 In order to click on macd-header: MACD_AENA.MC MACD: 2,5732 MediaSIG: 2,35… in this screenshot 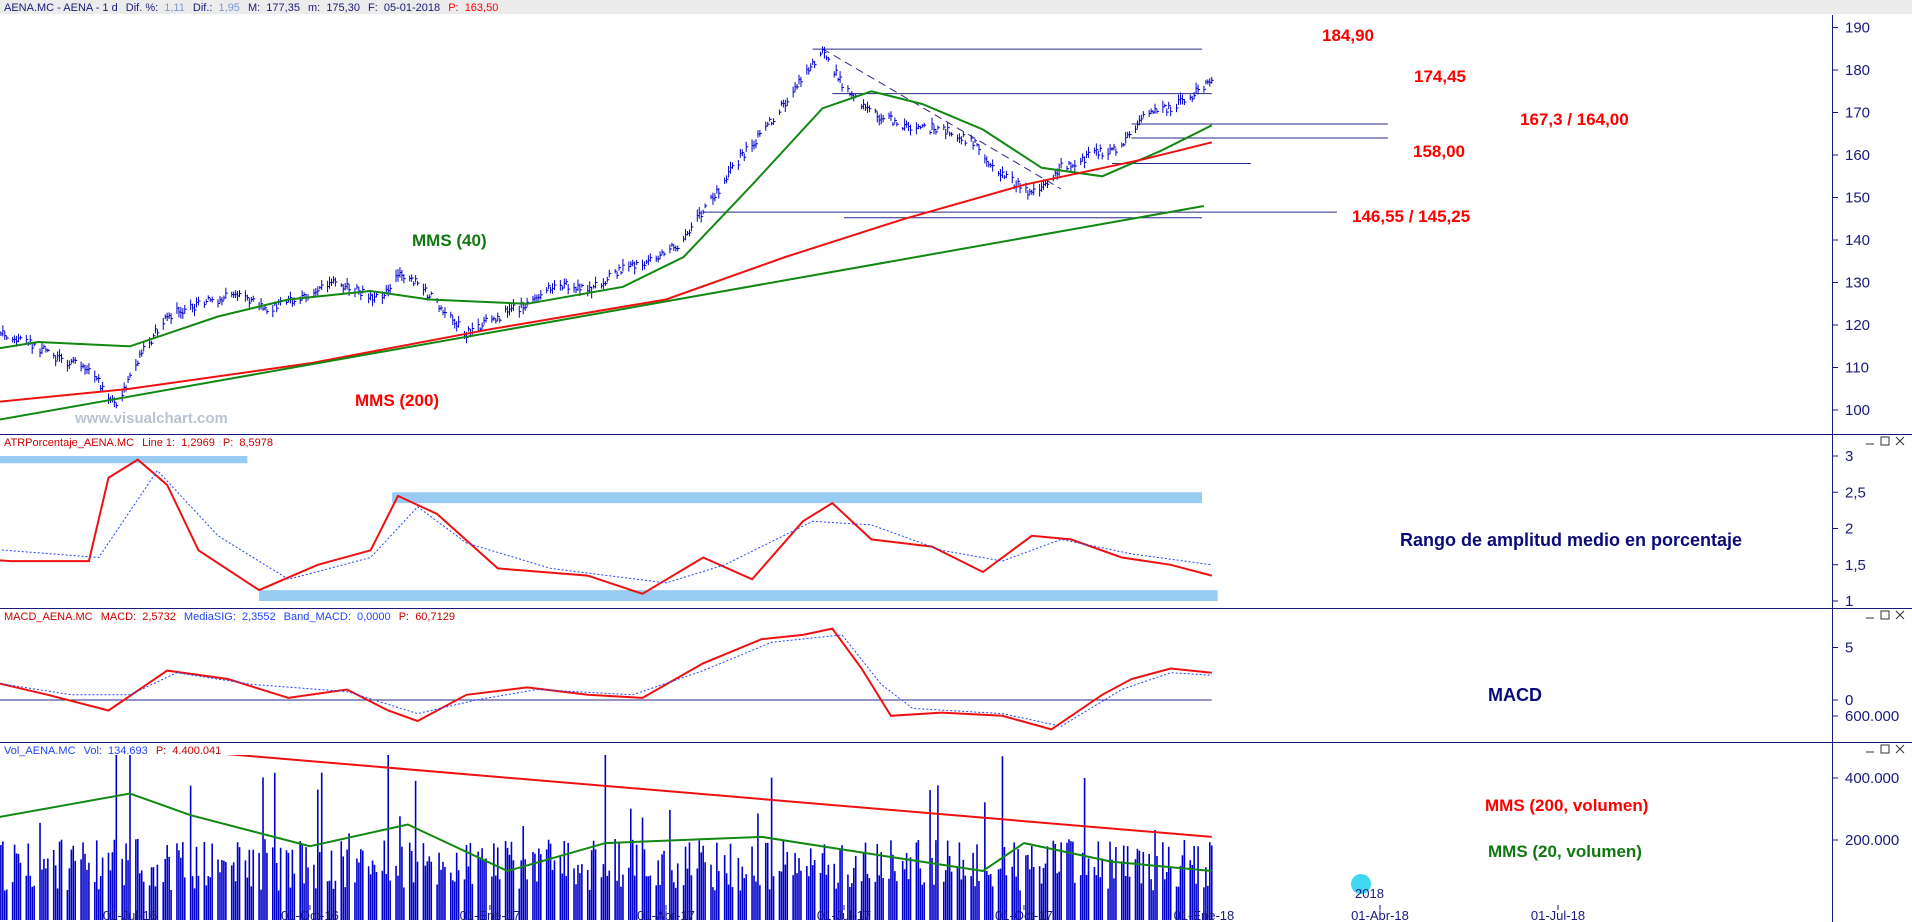, I will do `click(229, 617)`.